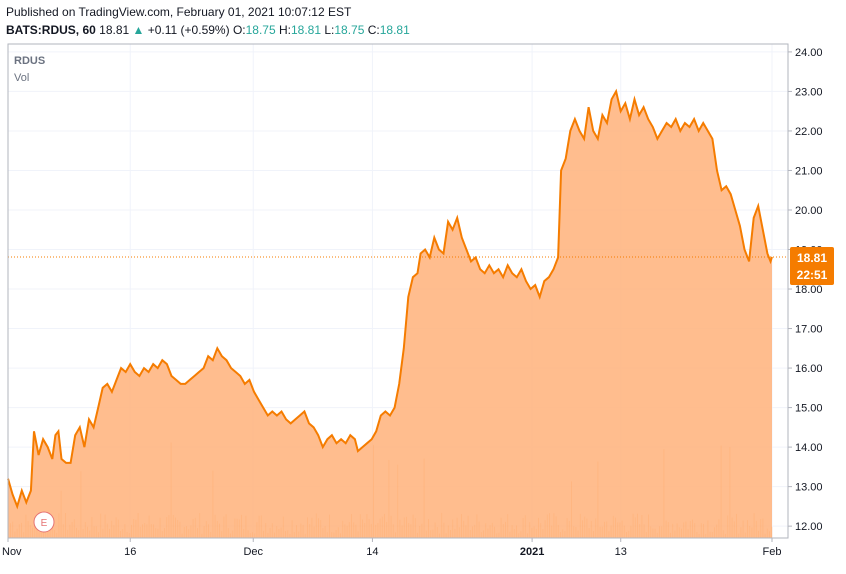 The height and width of the screenshot is (574, 846). I want to click on x-tick-label: Feb, so click(772, 552).